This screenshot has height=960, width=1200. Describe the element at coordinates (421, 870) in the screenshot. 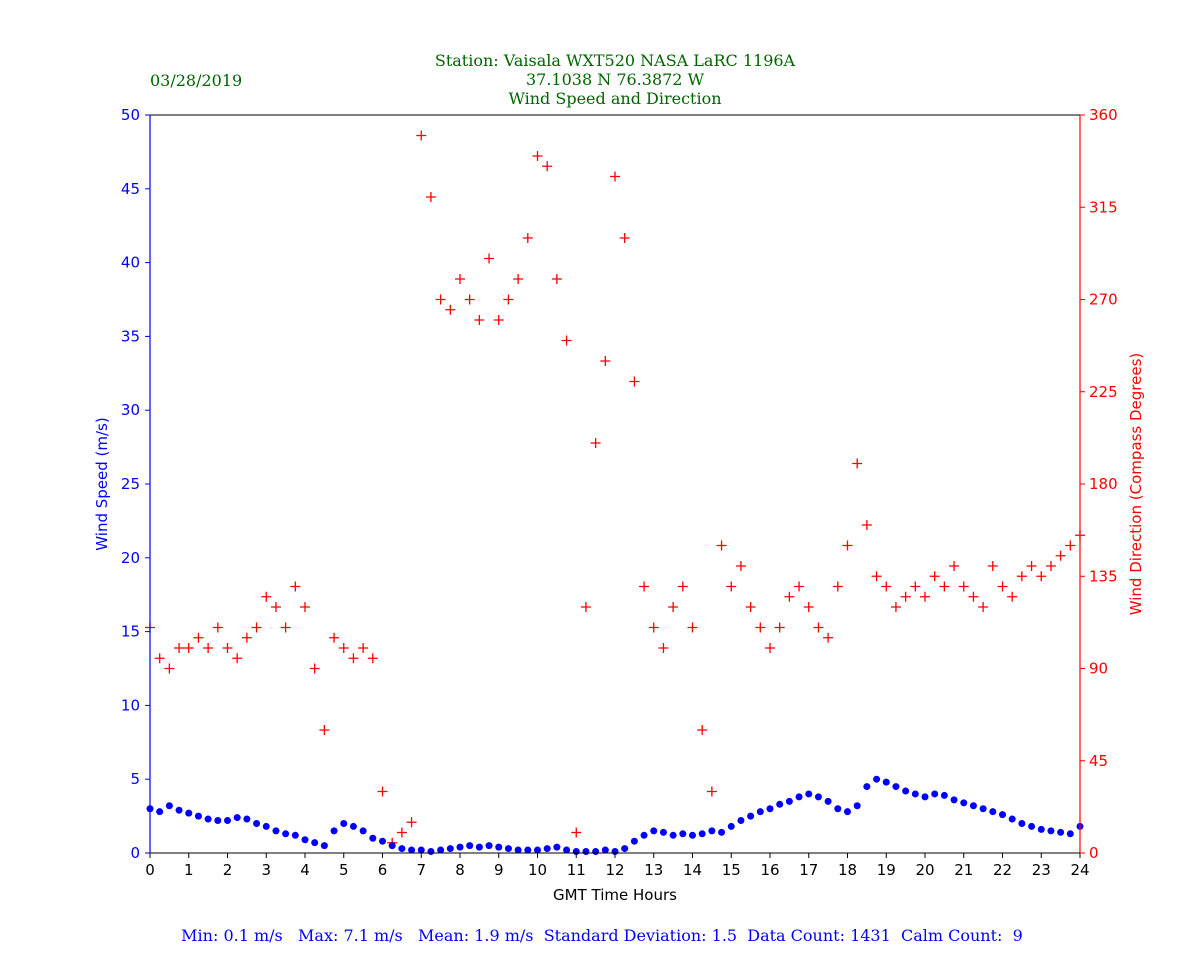

I see `x-tick-label: 7` at that location.